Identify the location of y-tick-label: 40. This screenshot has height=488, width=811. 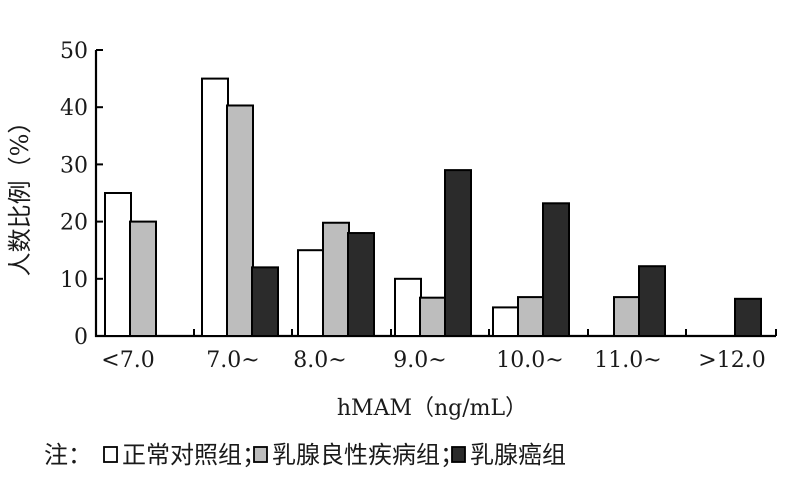
(74, 108).